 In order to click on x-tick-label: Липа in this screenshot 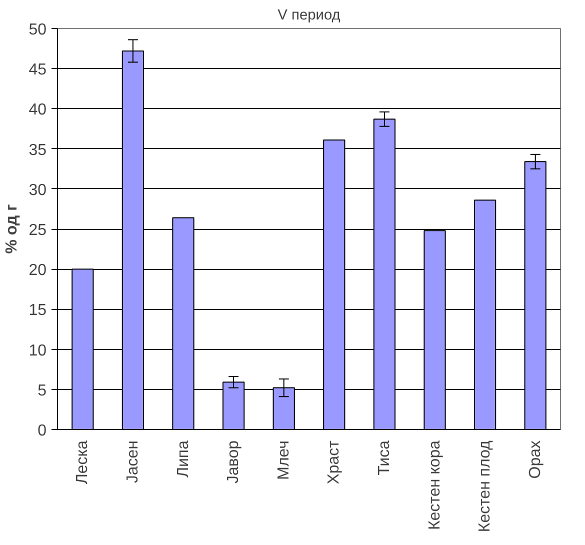, I will do `click(183, 459)`.